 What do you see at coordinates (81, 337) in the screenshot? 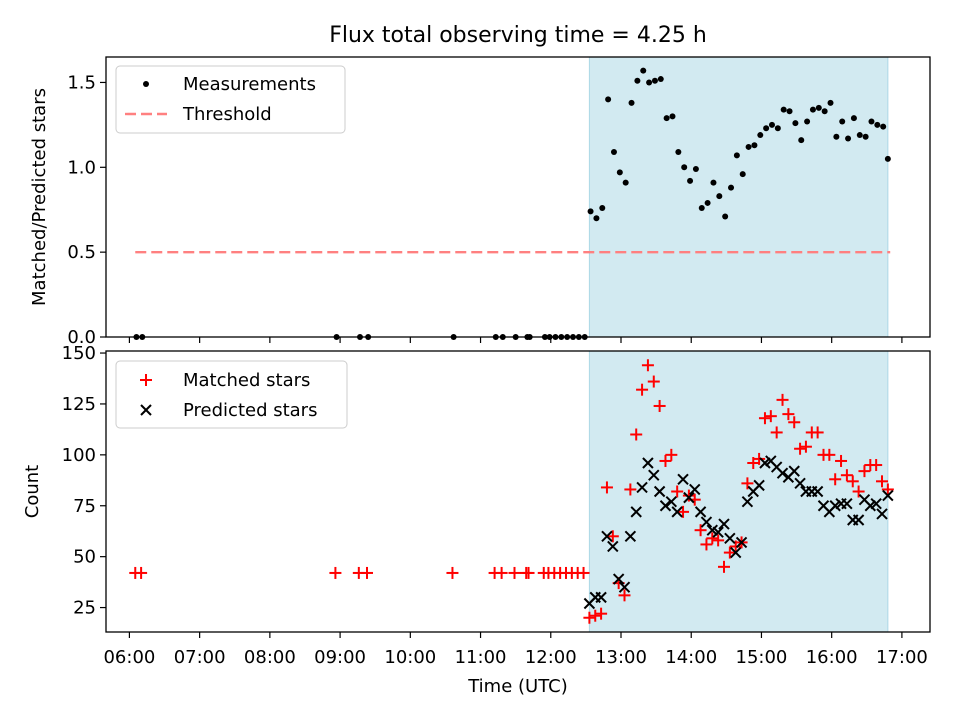
I see `ratio-y-tick-label: 0.0` at bounding box center [81, 337].